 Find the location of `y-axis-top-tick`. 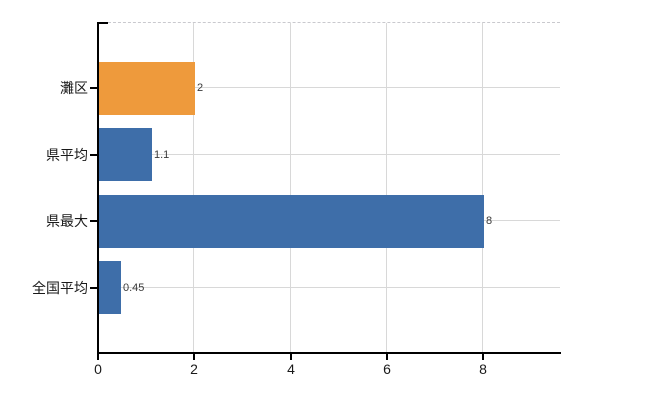

y-axis-top-tick is located at coordinates (103, 23).